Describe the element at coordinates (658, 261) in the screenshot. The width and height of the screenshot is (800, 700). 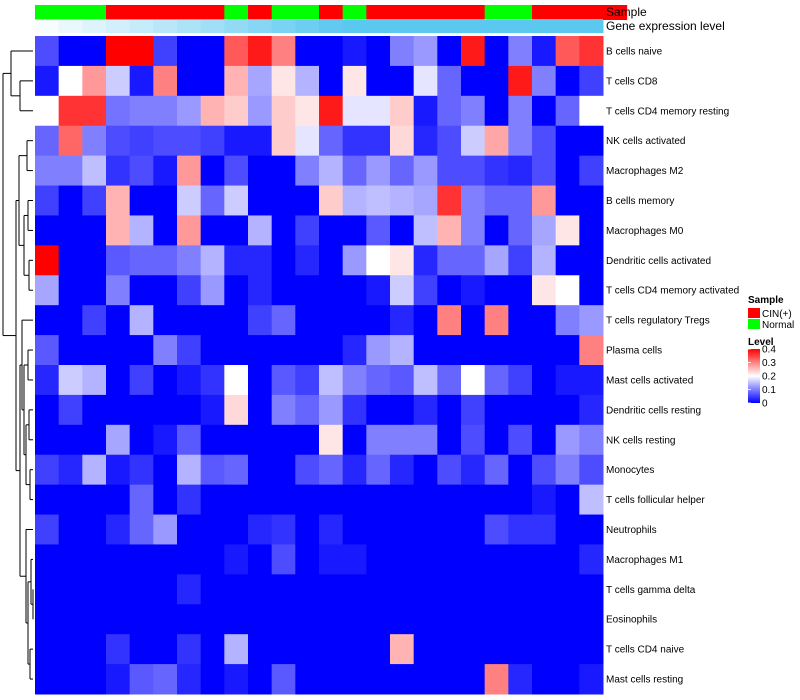
I see `row-label: Dendritic cells activated` at that location.